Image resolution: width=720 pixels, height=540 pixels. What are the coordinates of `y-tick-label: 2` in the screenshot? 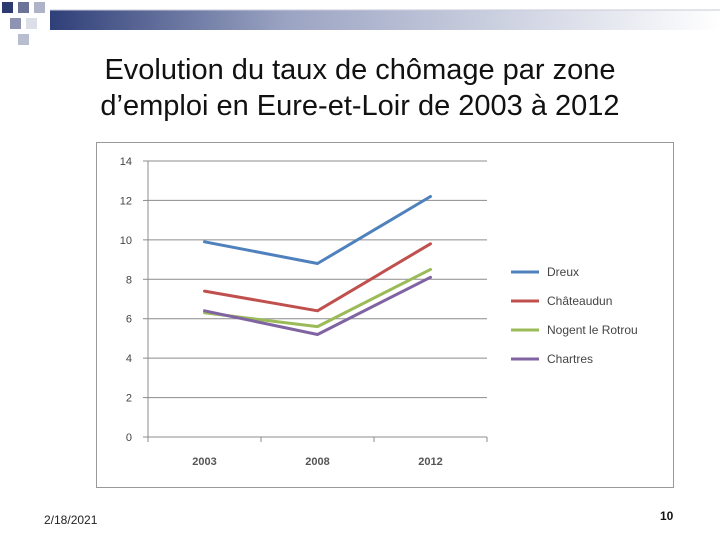 It's located at (129, 399).